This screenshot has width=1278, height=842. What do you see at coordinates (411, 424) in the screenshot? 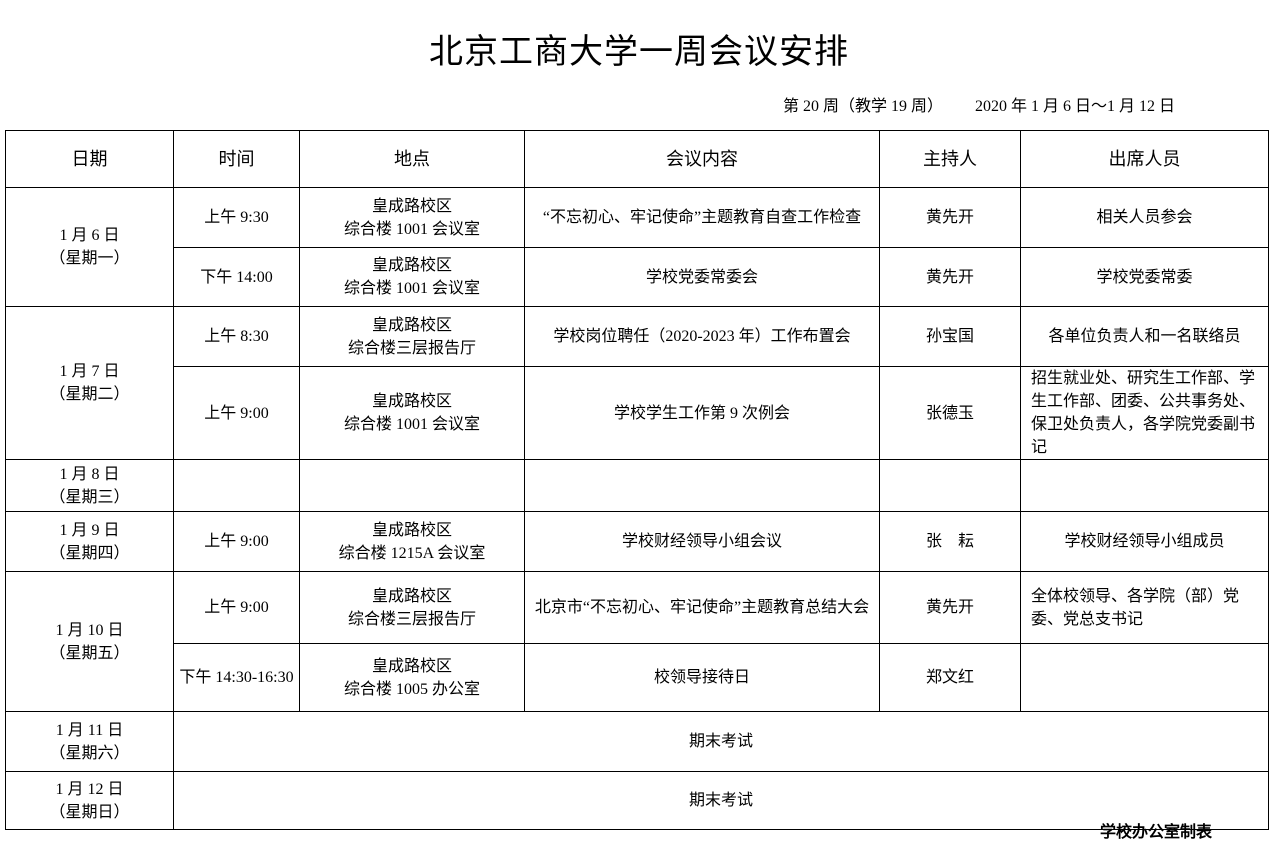
I see `location-line: 综合楼 1001 会议室` at bounding box center [411, 424].